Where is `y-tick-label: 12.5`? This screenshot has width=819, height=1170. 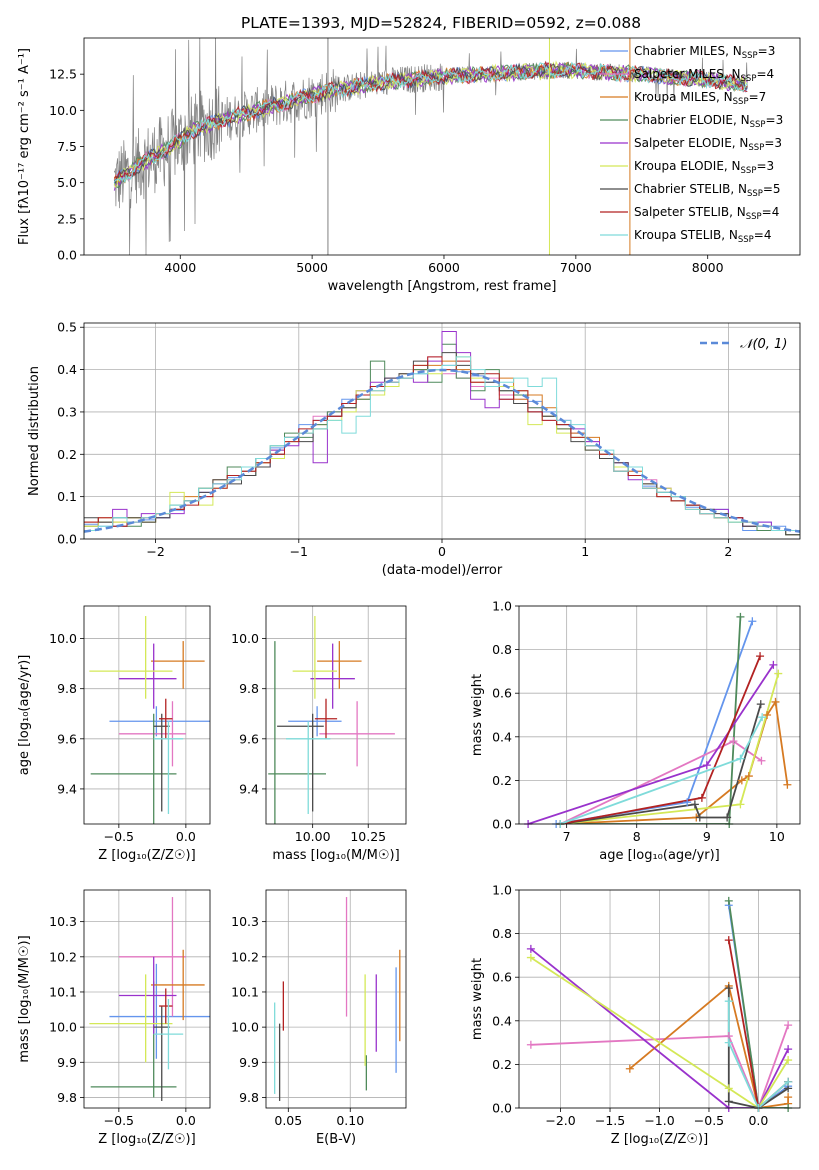 y-tick-label: 12.5 is located at coordinates (63, 74).